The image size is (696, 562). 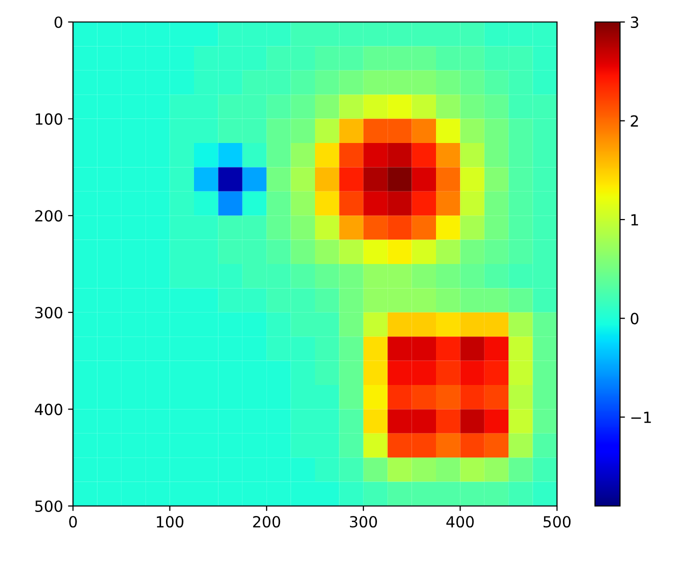 I want to click on y-tick-label: 400, so click(x=48, y=410).